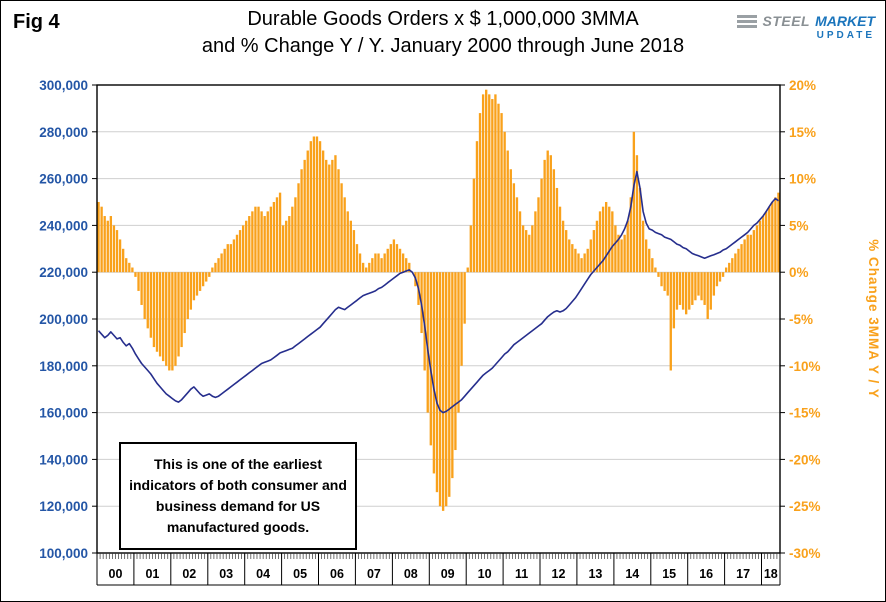 This screenshot has width=886, height=602. Describe the element at coordinates (706, 574) in the screenshot. I see `x-axis-year-label: 16` at that location.